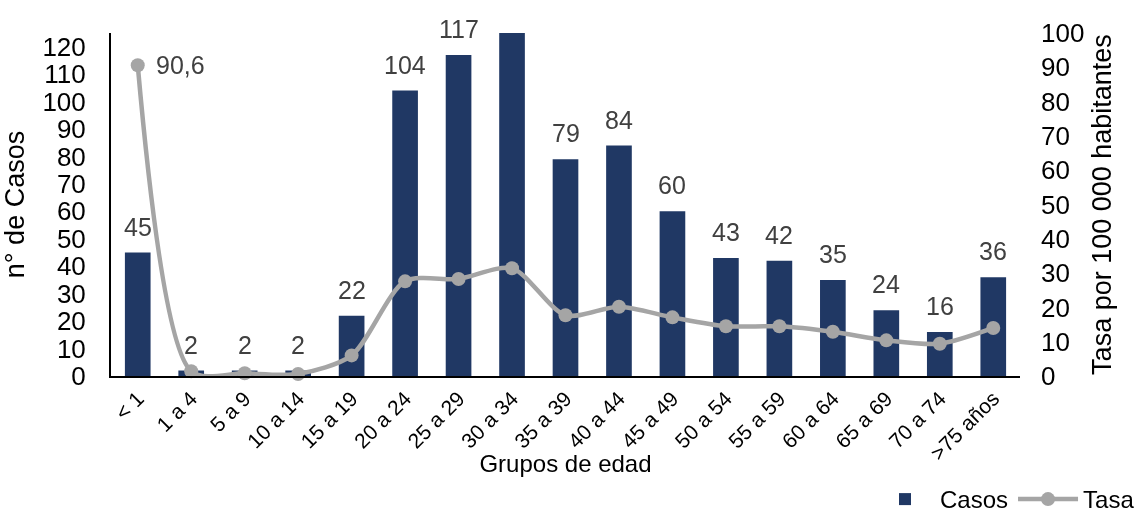 This screenshot has height=522, width=1140. Describe the element at coordinates (1055, 273) in the screenshot. I see `y2-tick-label: 30` at that location.